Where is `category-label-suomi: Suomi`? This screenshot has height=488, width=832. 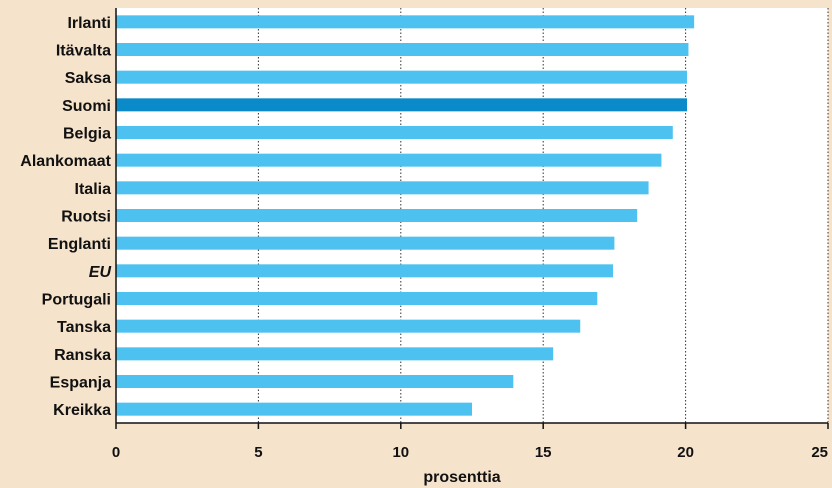 category-label-suomi: Suomi is located at coordinates (86, 106).